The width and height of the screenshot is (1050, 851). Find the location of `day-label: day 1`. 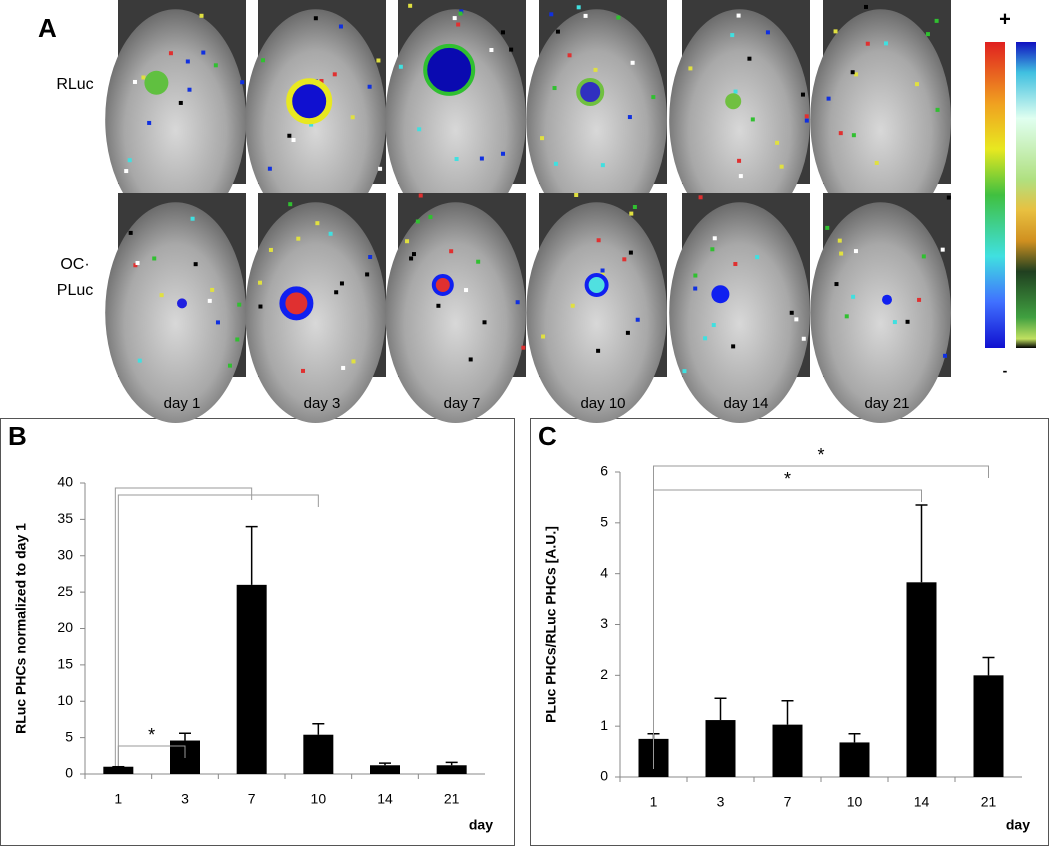

day-label: day 1 is located at coordinates (182, 403).